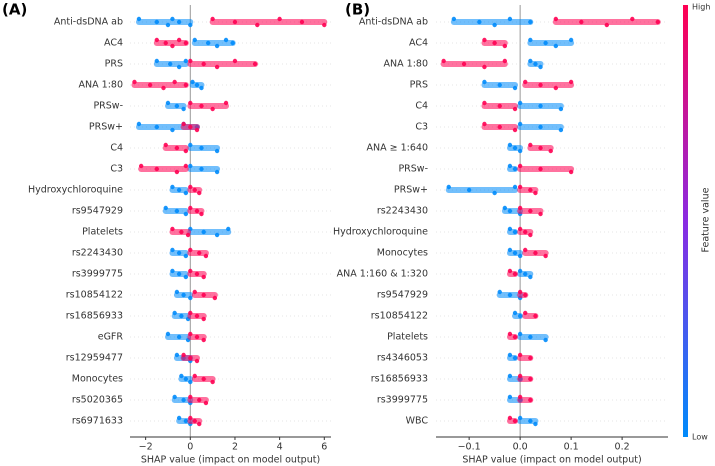  What do you see at coordinates (417, 421) in the screenshot?
I see `feature-label: WBC` at bounding box center [417, 421].